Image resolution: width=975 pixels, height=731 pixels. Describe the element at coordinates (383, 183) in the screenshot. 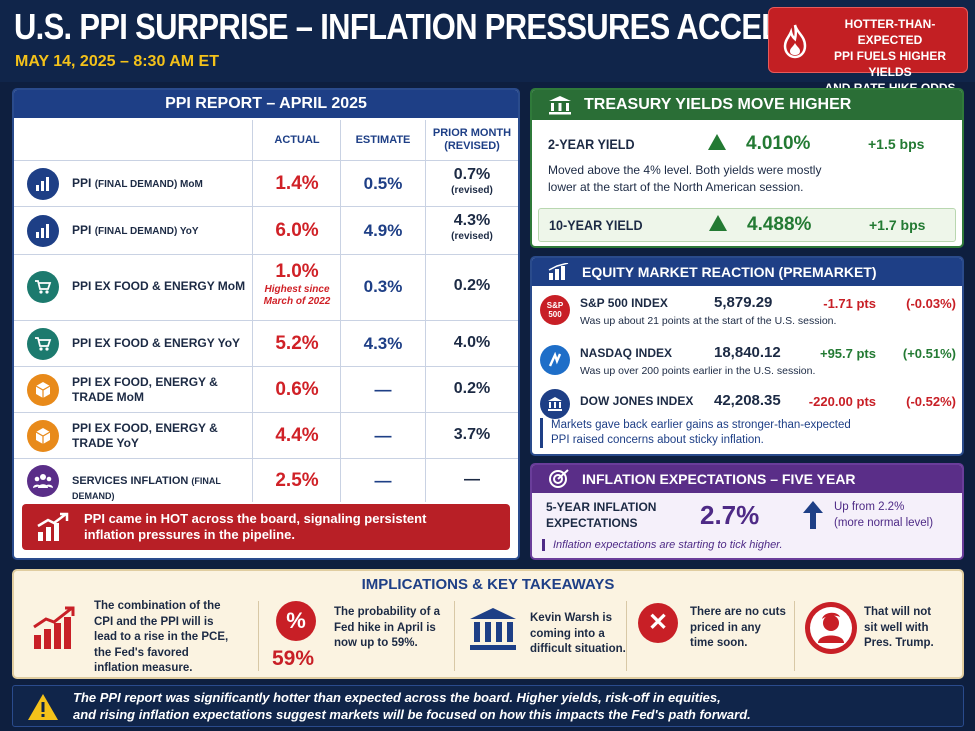

I see `estimate-value: 0.5%` at that location.